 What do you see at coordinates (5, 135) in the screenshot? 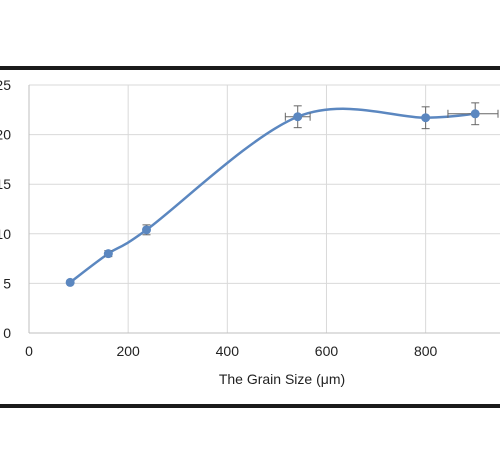
I see `y-tick-label: 20` at bounding box center [5, 135].